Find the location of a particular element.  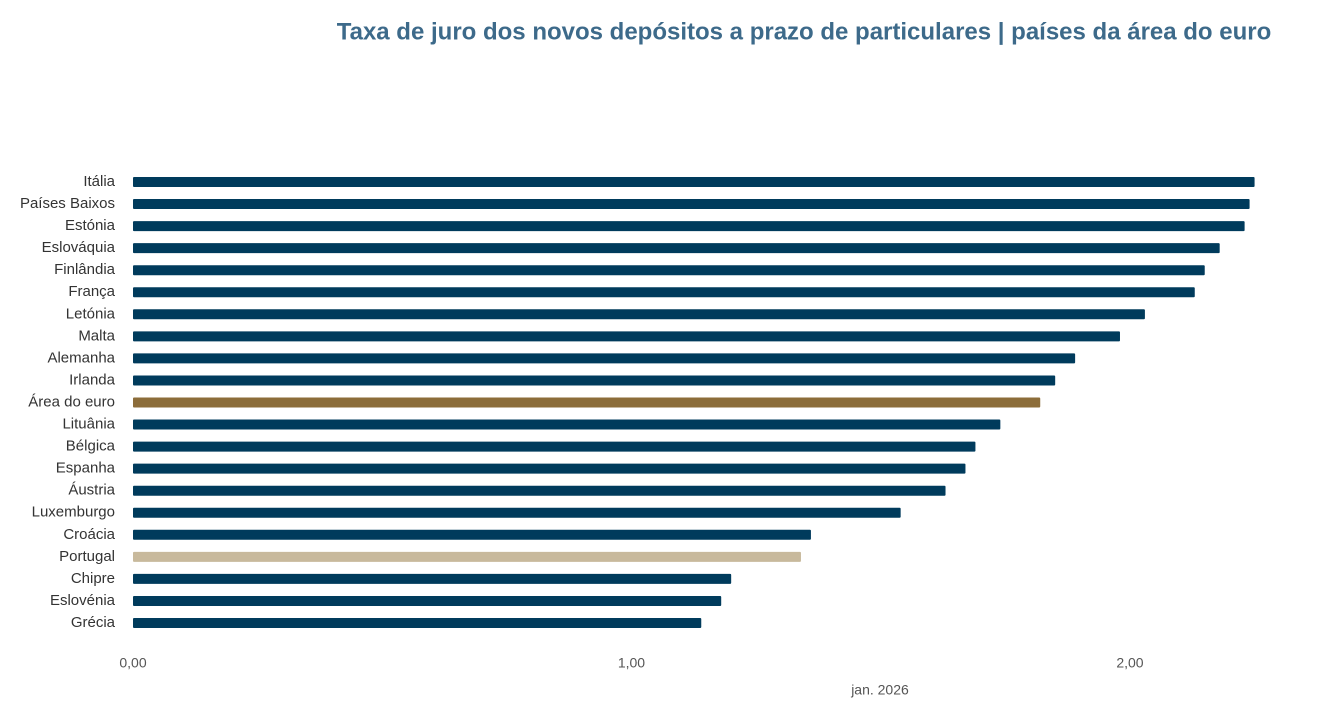

y-tick-label: Luxemburgo is located at coordinates (73, 512).